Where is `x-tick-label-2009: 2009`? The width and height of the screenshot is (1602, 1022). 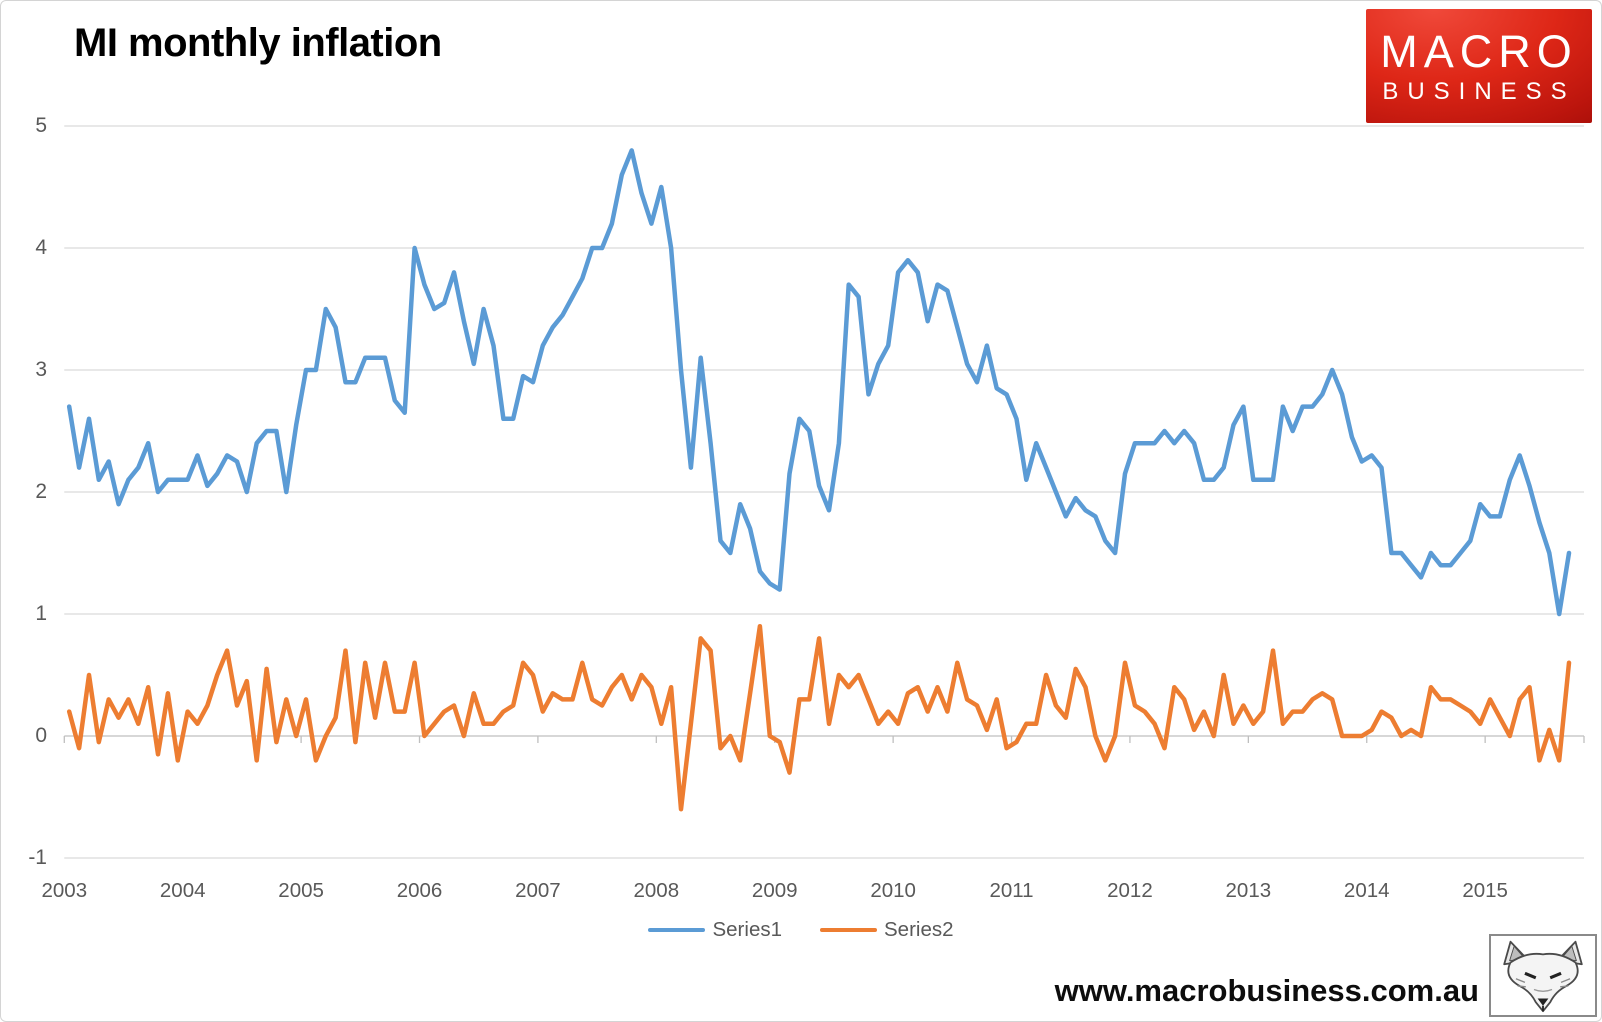 x-tick-label-2009: 2009 is located at coordinates (774, 890).